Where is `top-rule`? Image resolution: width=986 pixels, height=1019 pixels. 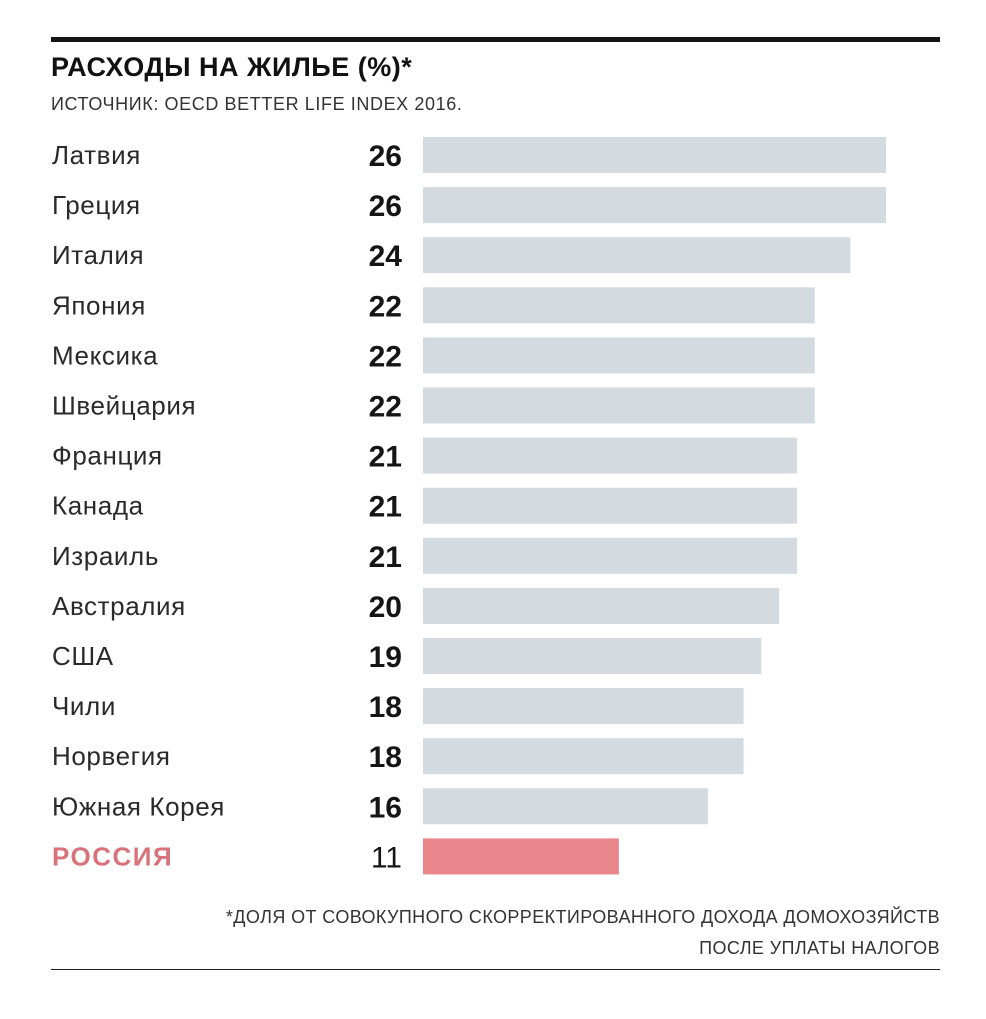 top-rule is located at coordinates (495, 39).